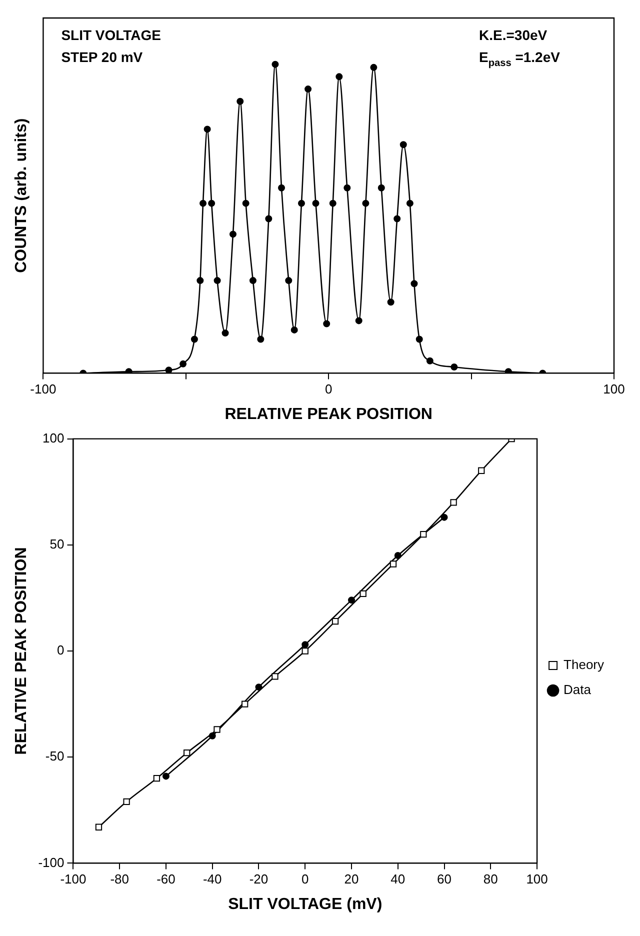 This screenshot has height=936, width=640. I want to click on y-axis-title: RELATIVE PEAK POSITION, so click(21, 651).